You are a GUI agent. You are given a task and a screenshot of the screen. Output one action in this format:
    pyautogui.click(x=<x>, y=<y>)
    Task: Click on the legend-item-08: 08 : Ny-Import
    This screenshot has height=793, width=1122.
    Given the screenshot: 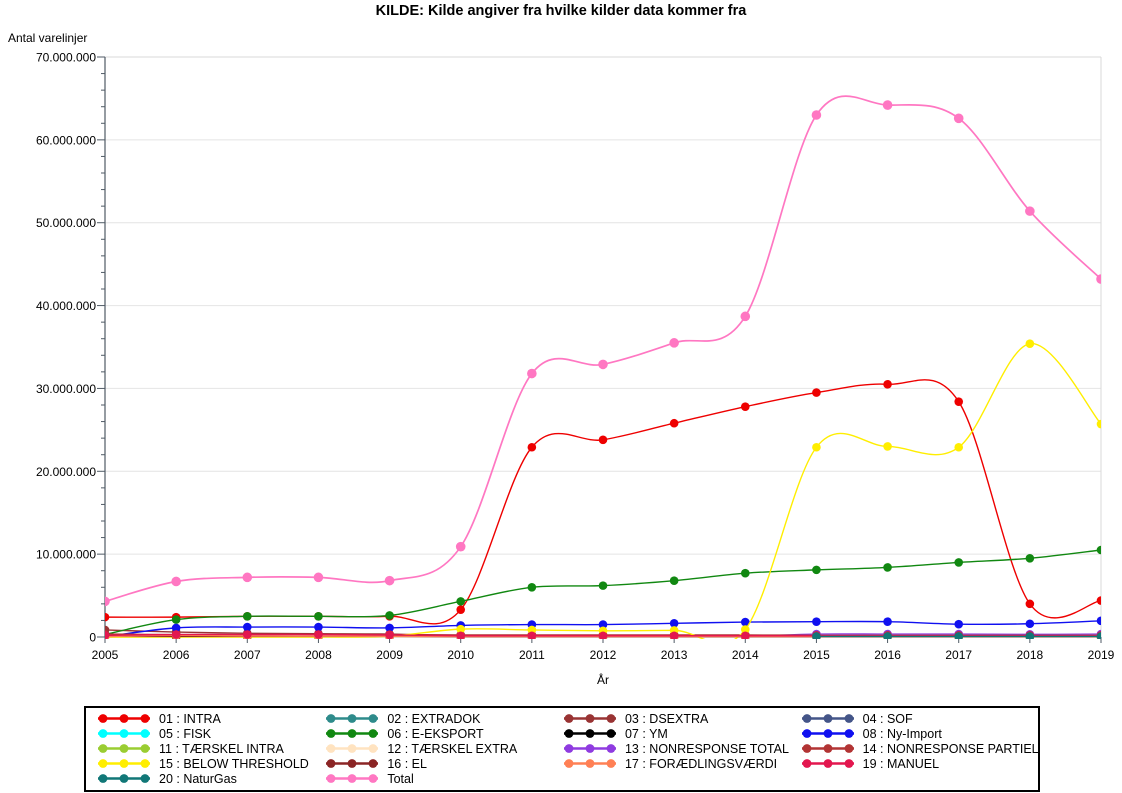 What is the action you would take?
    pyautogui.click(x=914, y=734)
    